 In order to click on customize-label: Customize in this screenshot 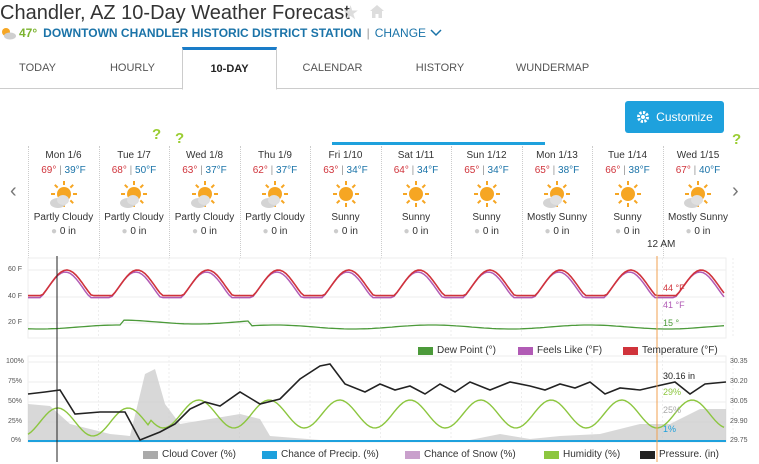, I will do `click(684, 117)`.